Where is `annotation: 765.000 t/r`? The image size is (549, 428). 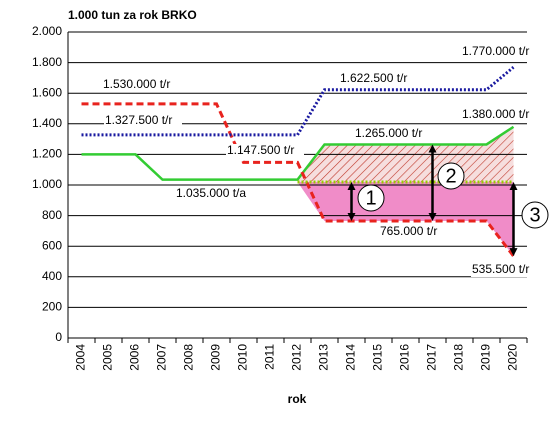 annotation: 765.000 t/r is located at coordinates (408, 231).